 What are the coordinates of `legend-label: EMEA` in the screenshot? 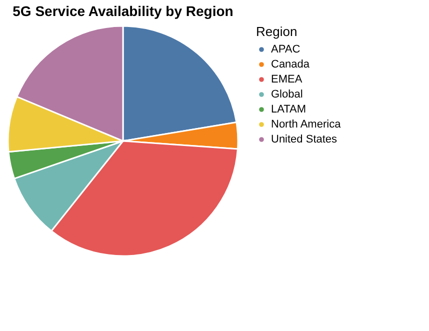 It's located at (287, 80).